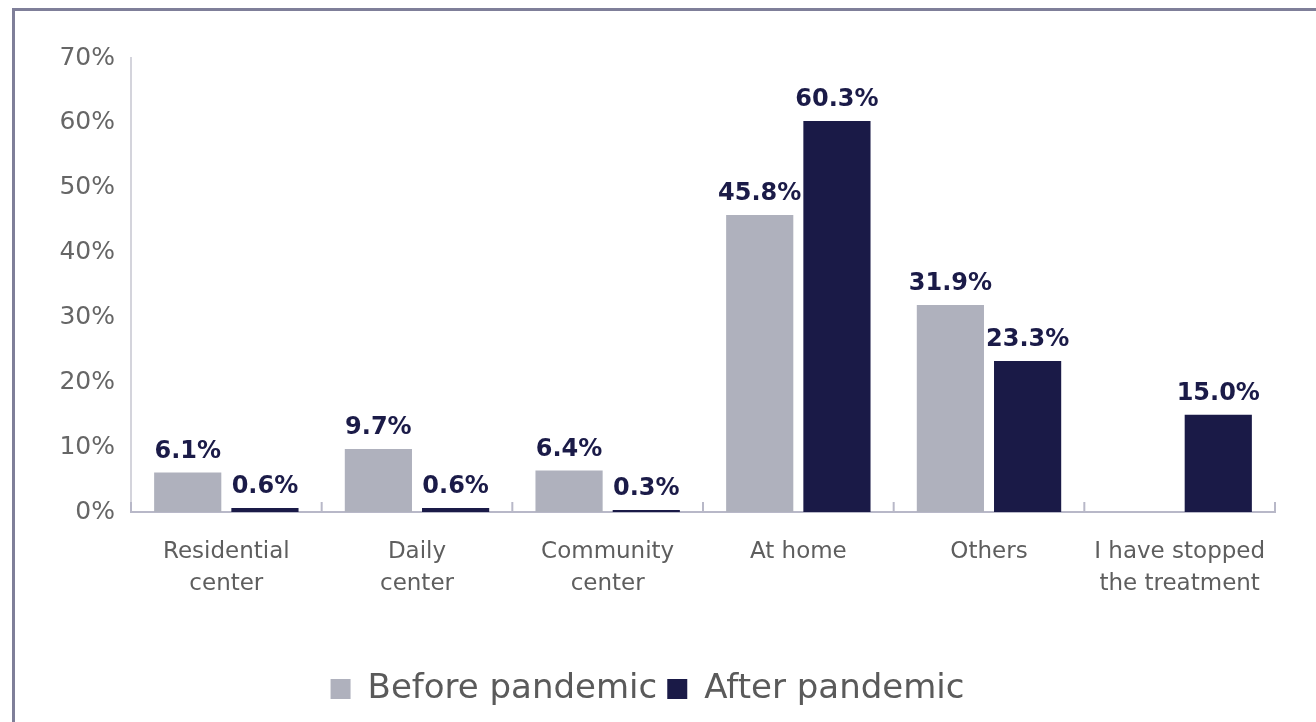 The height and width of the screenshot is (722, 1316). Describe the element at coordinates (1180, 565) in the screenshot. I see `x-tick-label: I have stopped the treatment` at that location.